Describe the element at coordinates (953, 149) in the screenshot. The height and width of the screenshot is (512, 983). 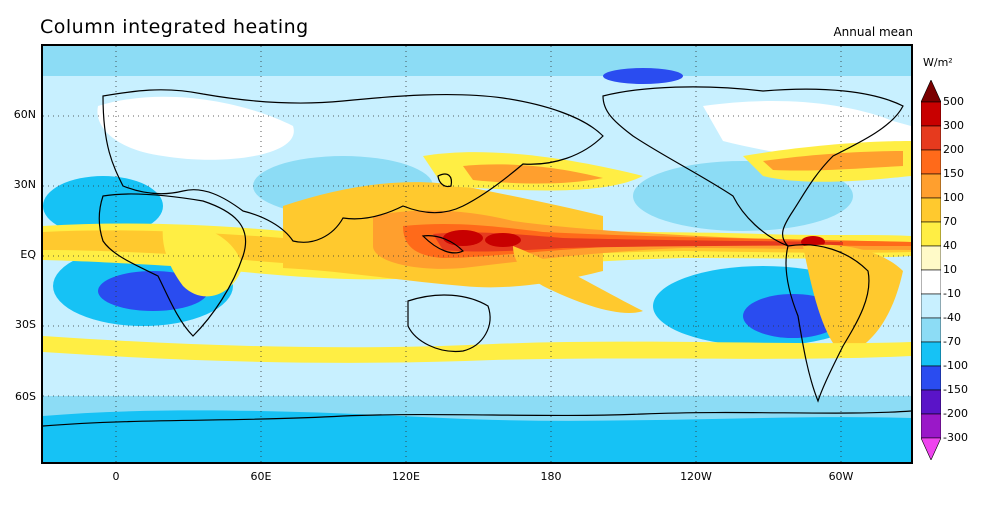
I see `colorbar-tick-label: 200` at that location.